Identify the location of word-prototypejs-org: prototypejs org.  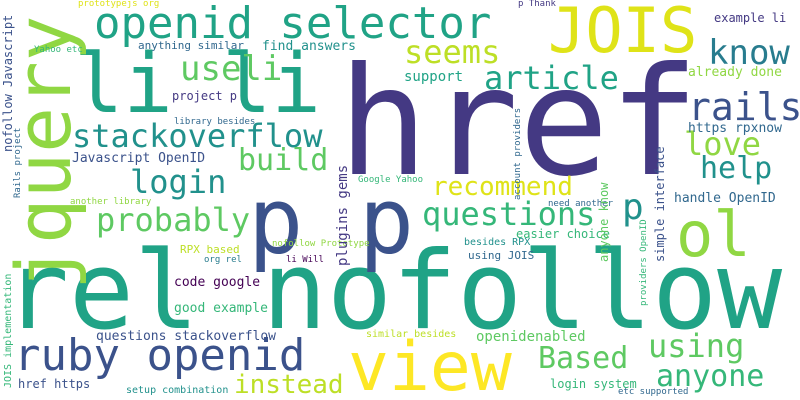
(119, 4).